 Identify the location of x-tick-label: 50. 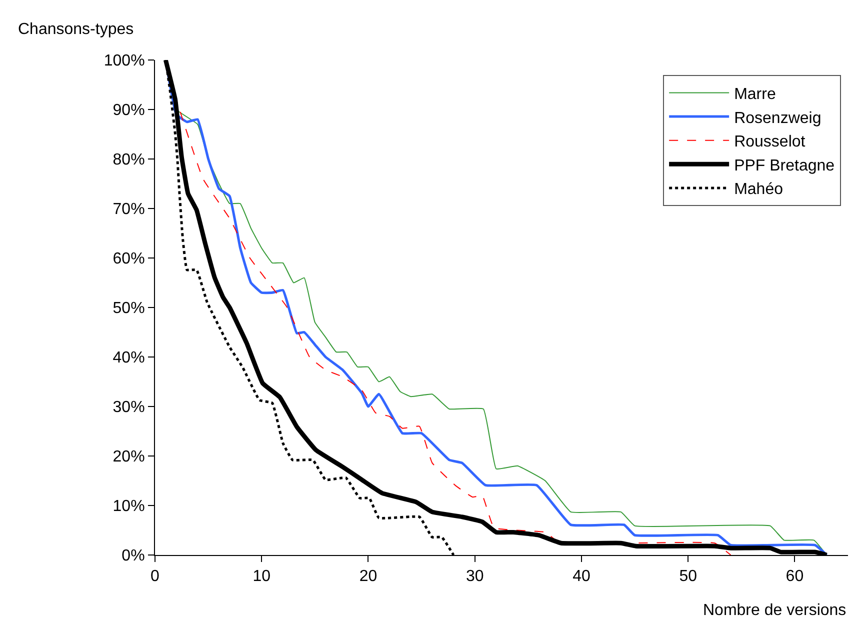
(688, 577).